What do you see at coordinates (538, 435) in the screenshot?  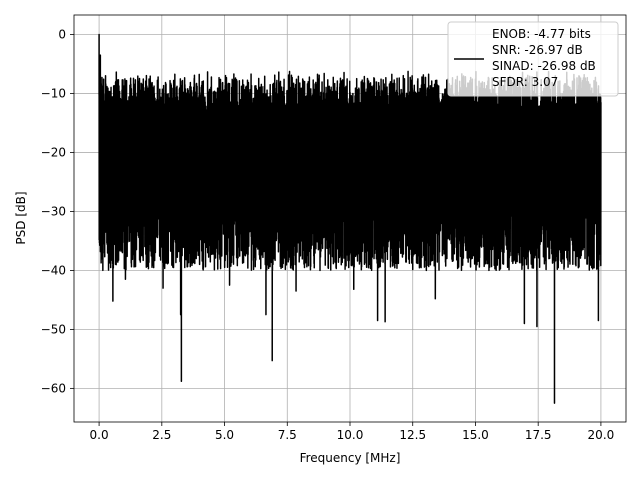 I see `x-tick-label: 17.5` at bounding box center [538, 435].